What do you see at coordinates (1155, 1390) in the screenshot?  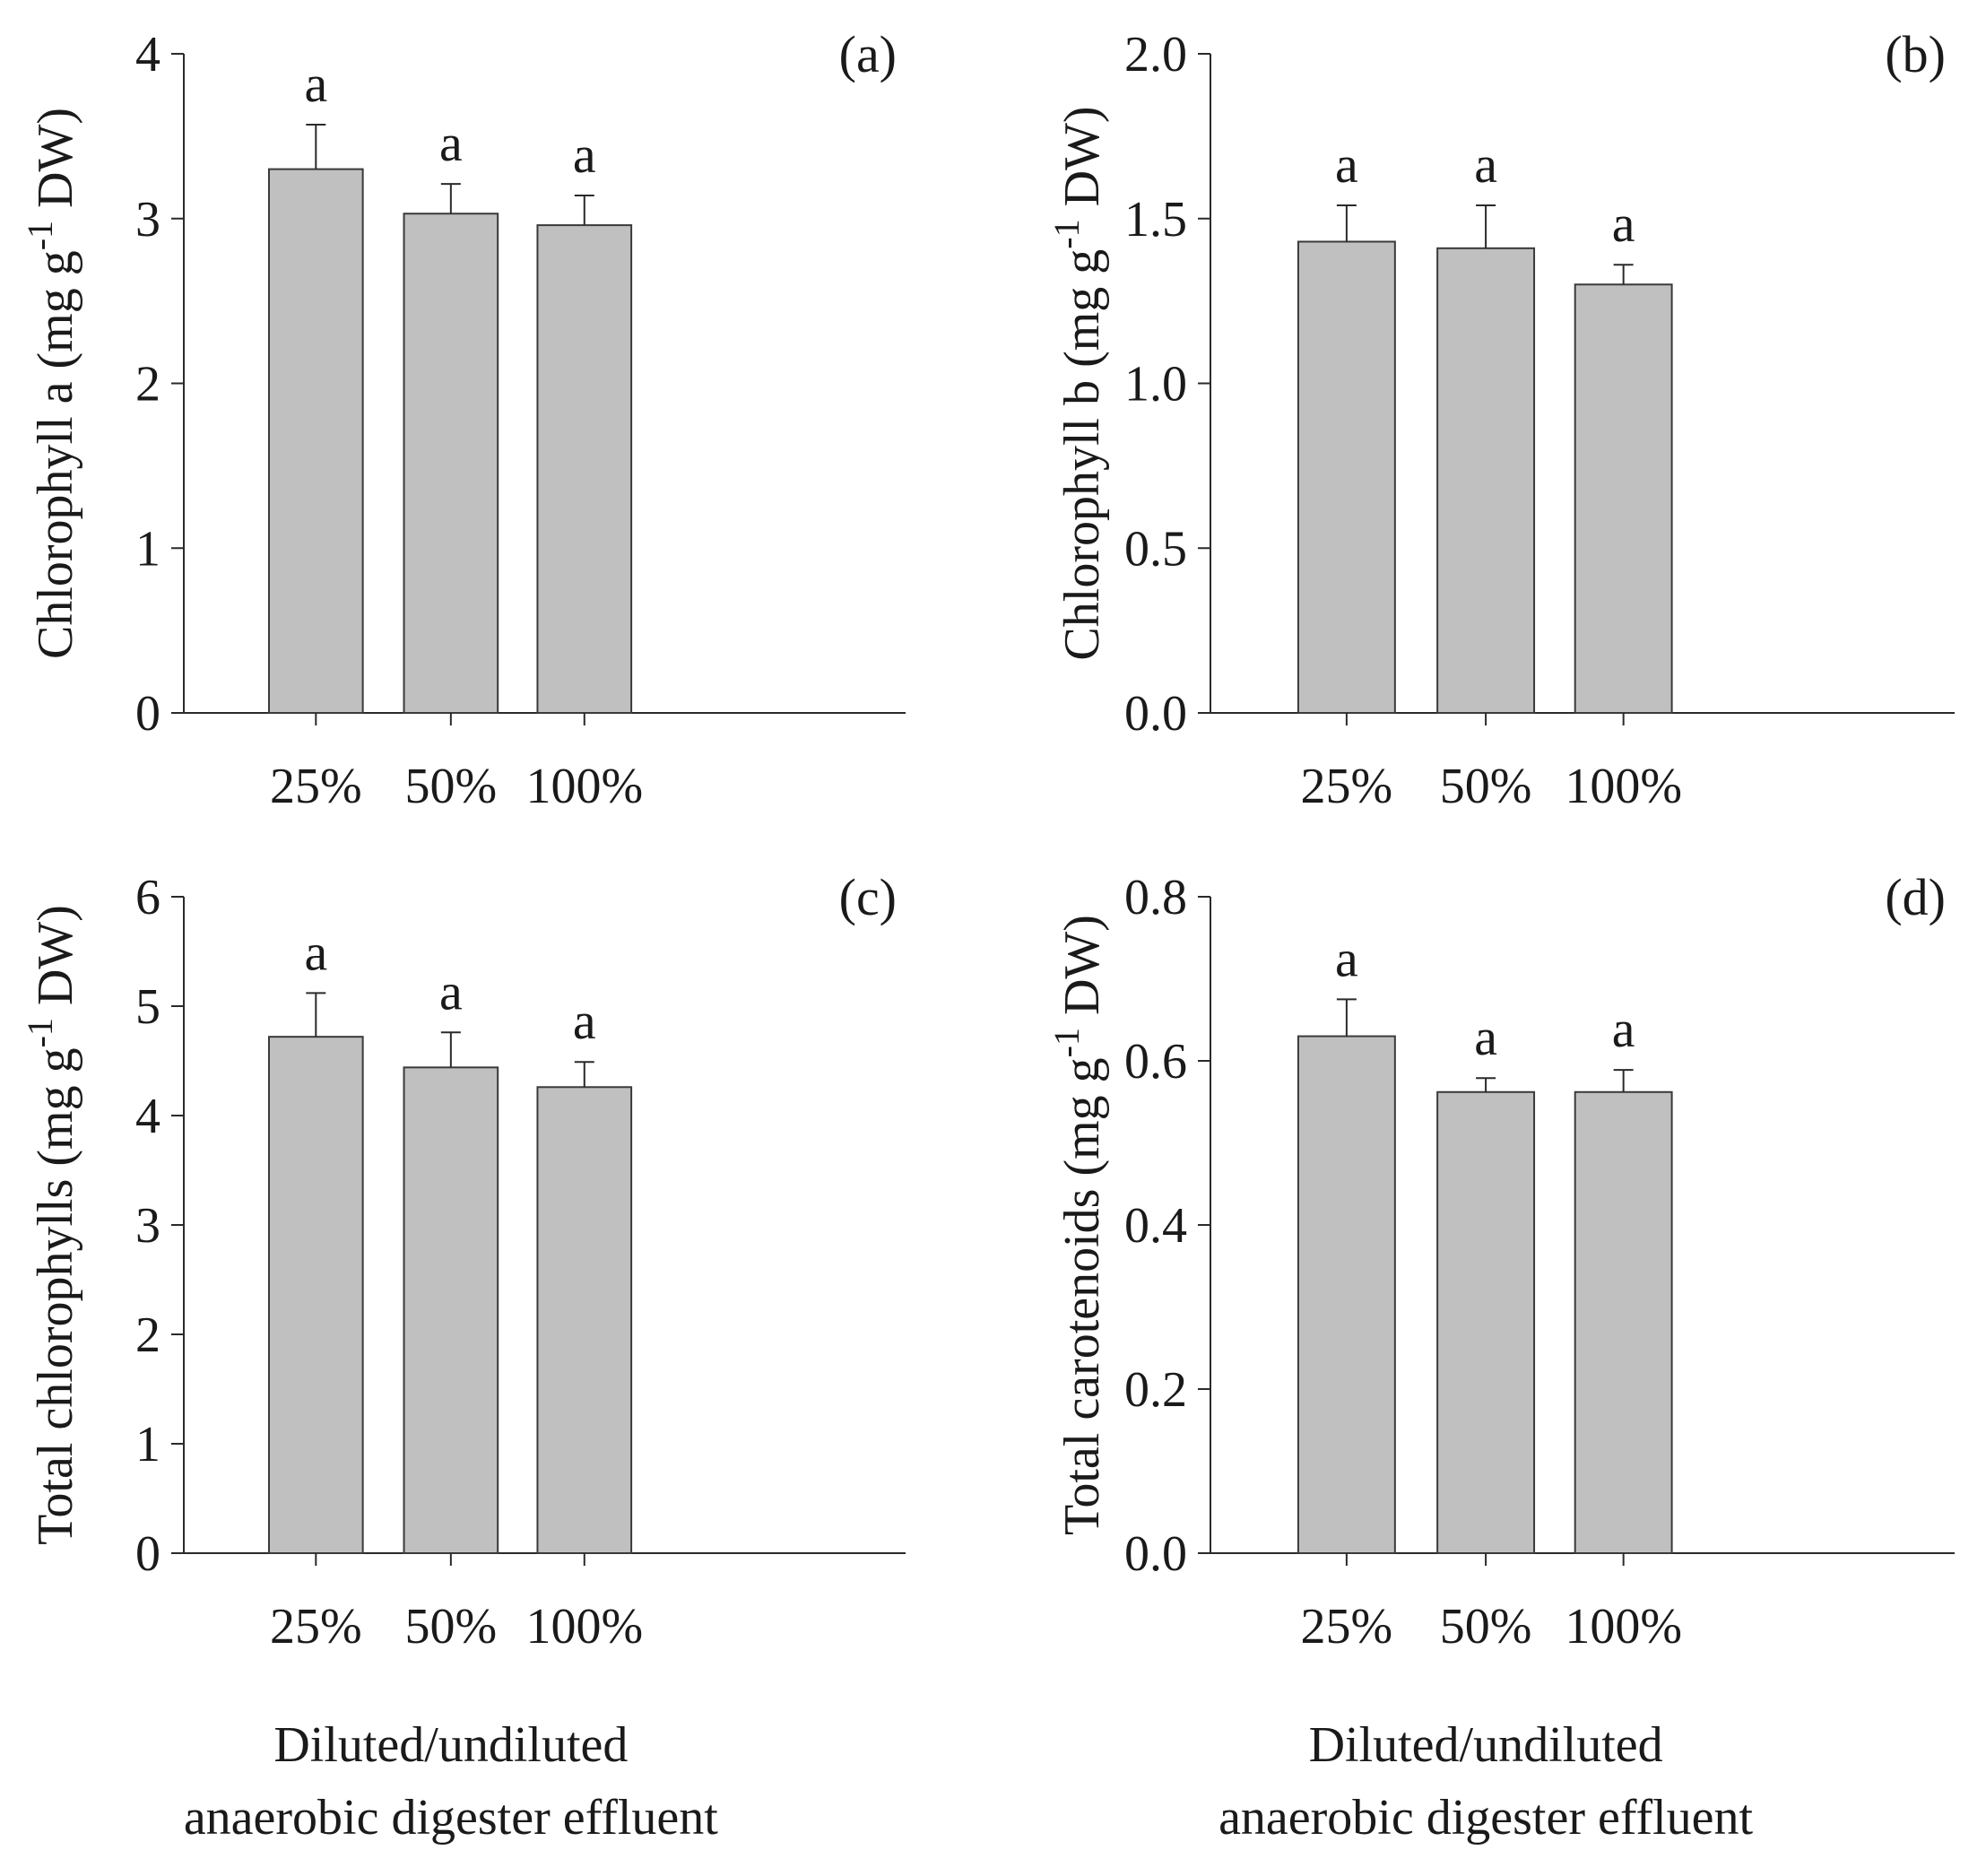 I see `y-tick-label: 0.2` at bounding box center [1155, 1390].